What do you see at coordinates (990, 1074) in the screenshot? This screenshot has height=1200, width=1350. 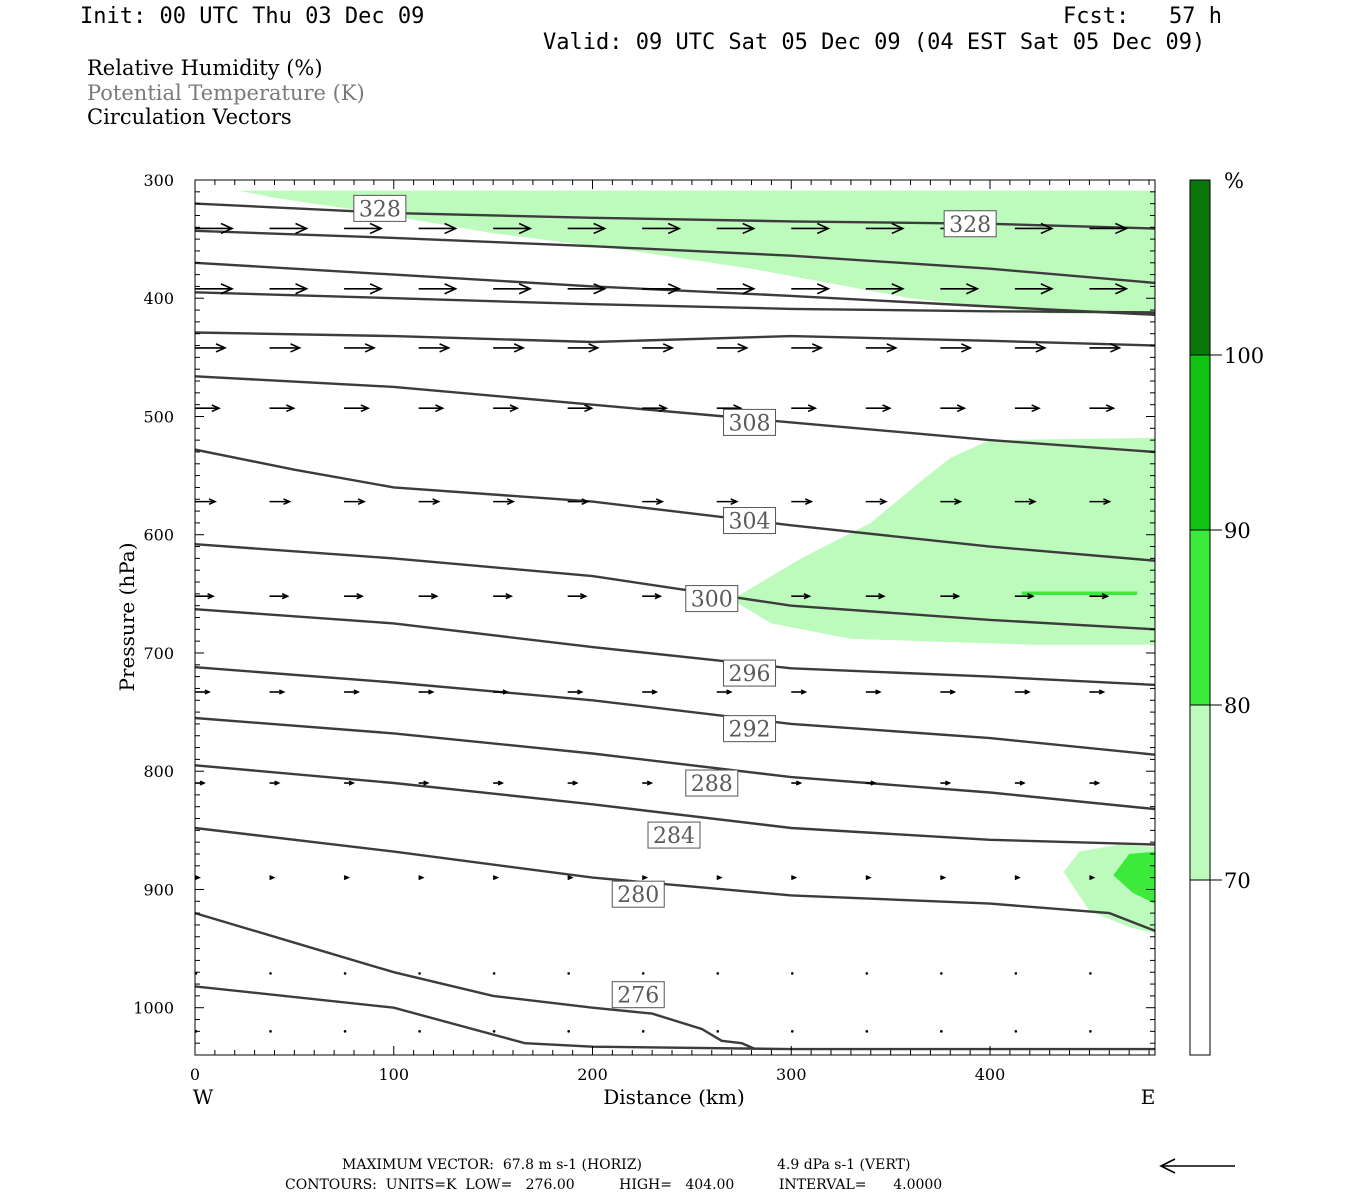 I see `x-tick-label: 400` at bounding box center [990, 1074].